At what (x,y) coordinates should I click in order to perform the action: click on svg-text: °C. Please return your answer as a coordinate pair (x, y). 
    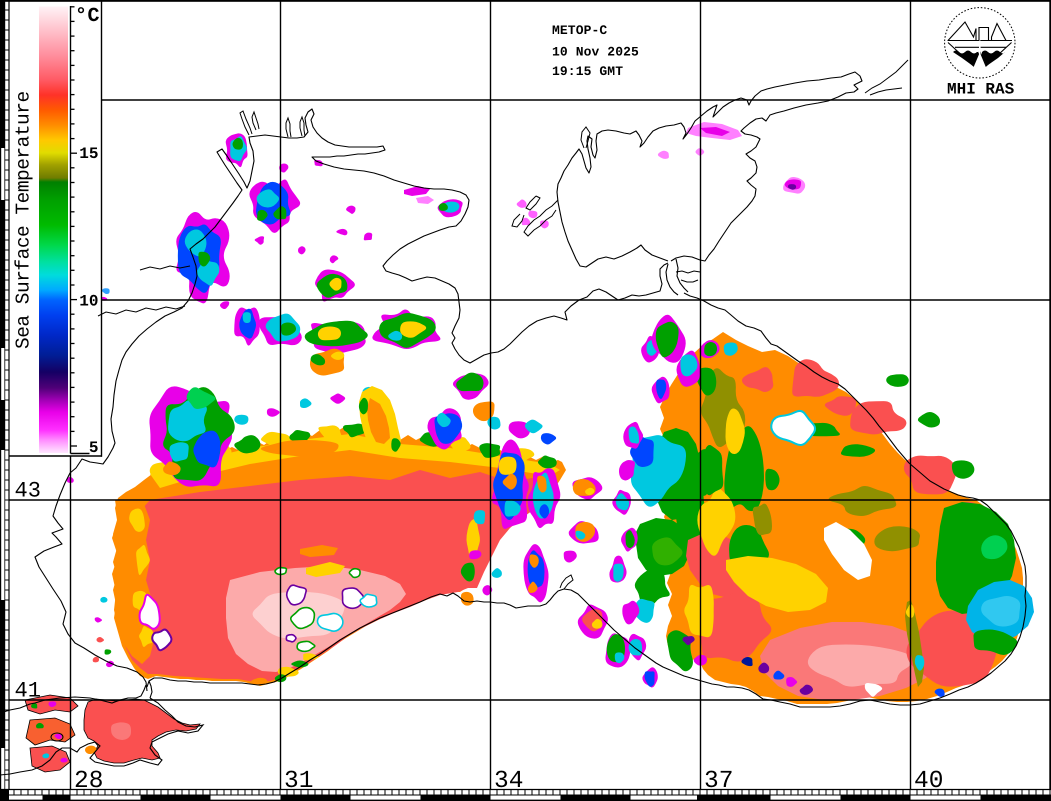
    Looking at the image, I should click on (87, 16).